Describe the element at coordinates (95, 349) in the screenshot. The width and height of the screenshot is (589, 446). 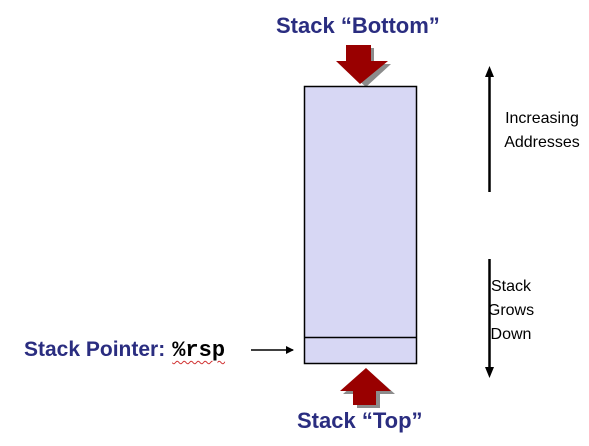
I see `stack-pointer-text: Stack Pointer:` at that location.